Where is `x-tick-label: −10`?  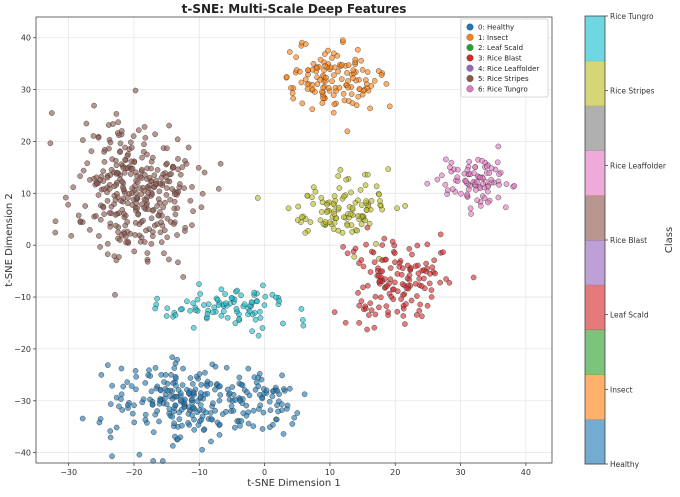 x-tick-label: −10 is located at coordinates (199, 472).